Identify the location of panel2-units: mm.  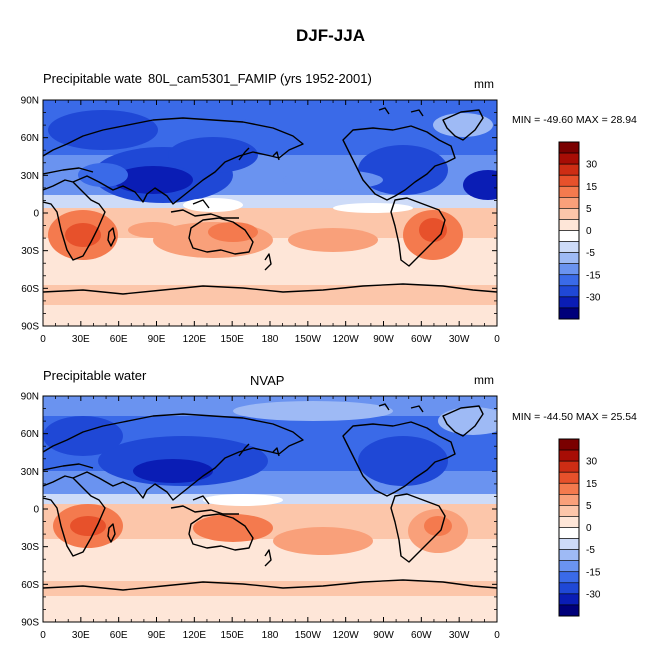
(484, 380).